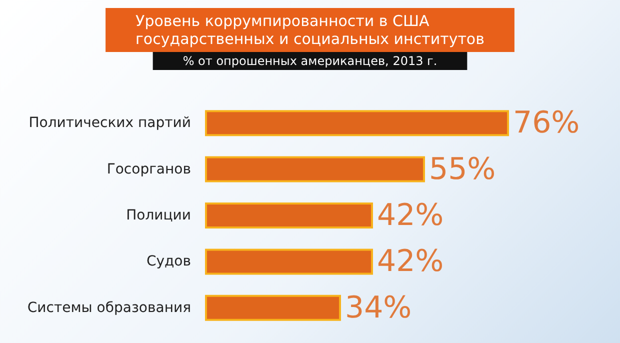 The image size is (620, 343). What do you see at coordinates (378, 308) in the screenshot?
I see `data-label: 34%` at bounding box center [378, 308].